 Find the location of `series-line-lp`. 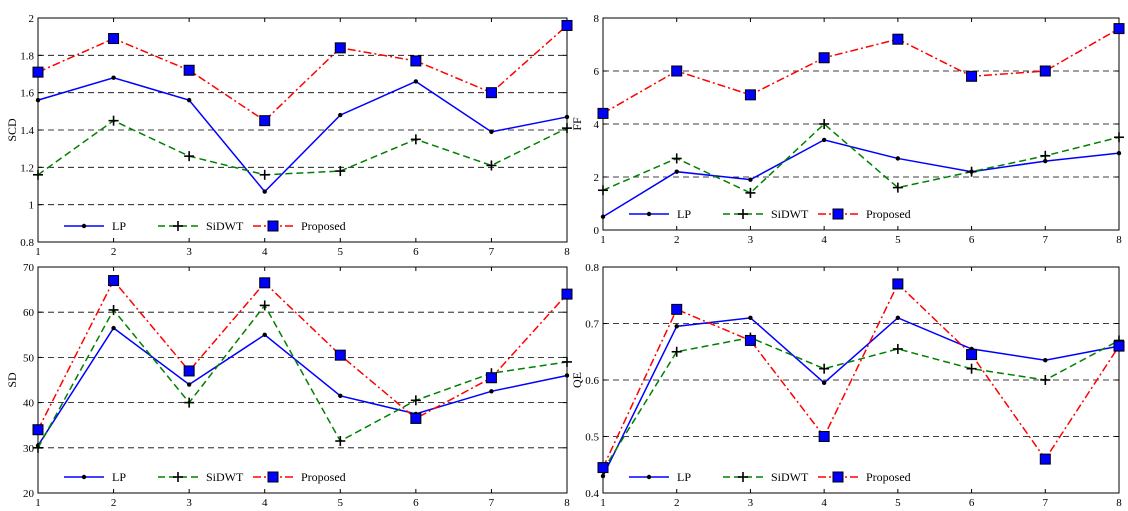

series-line-lp is located at coordinates (302, 386).